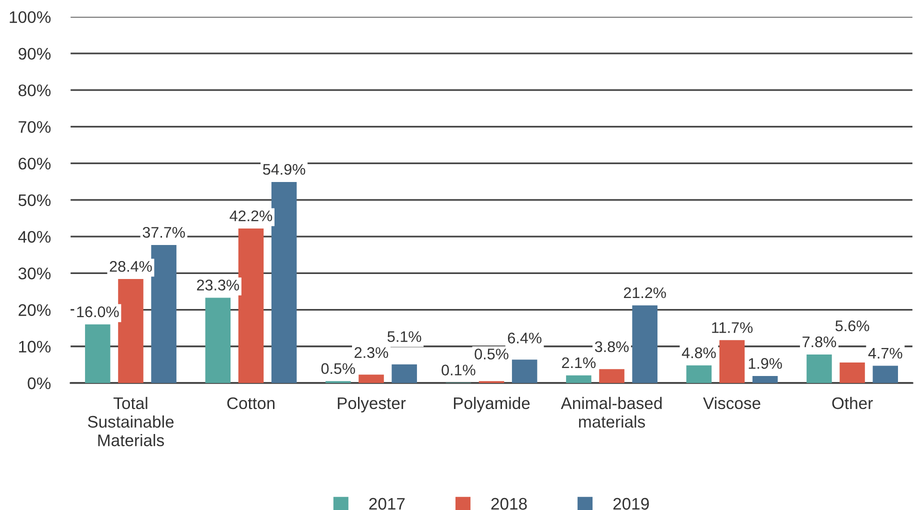 This screenshot has width=917, height=510. What do you see at coordinates (819, 342) in the screenshot?
I see `data-label: 7.8%` at bounding box center [819, 342].